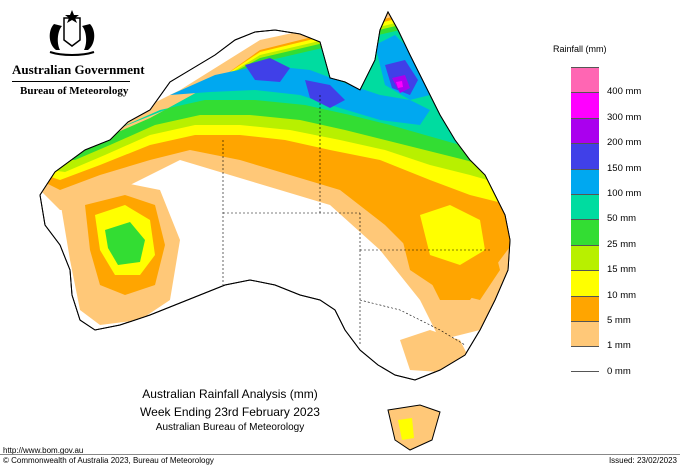 The height and width of the screenshot is (467, 680). I want to click on footer-divider, so click(340, 454).